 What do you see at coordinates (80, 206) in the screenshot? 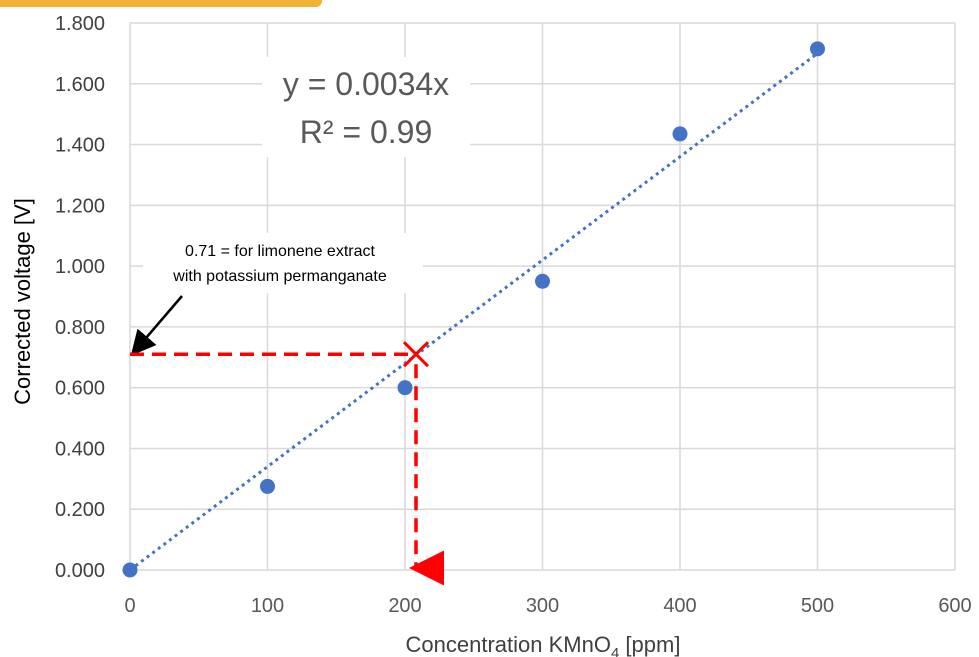
I see `y-tick-label: 1.200` at bounding box center [80, 206].